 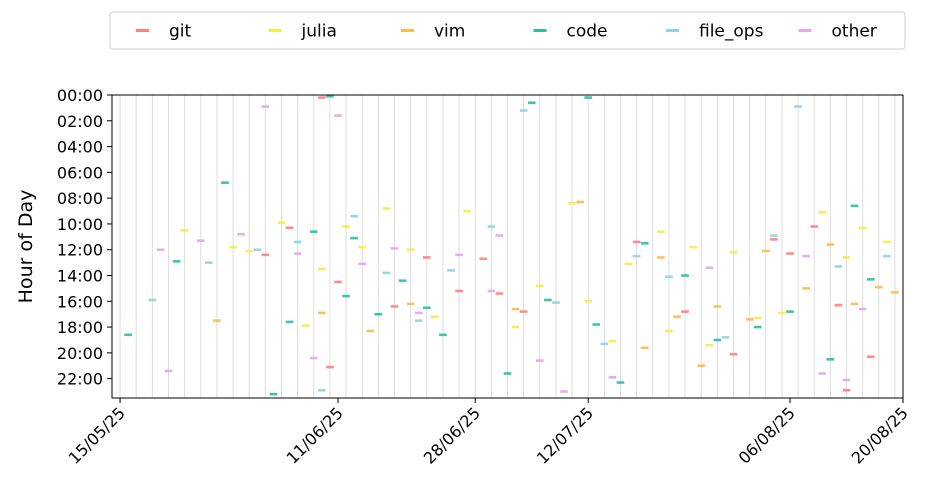 I want to click on y-tick-label: 00:00, so click(x=80, y=95).